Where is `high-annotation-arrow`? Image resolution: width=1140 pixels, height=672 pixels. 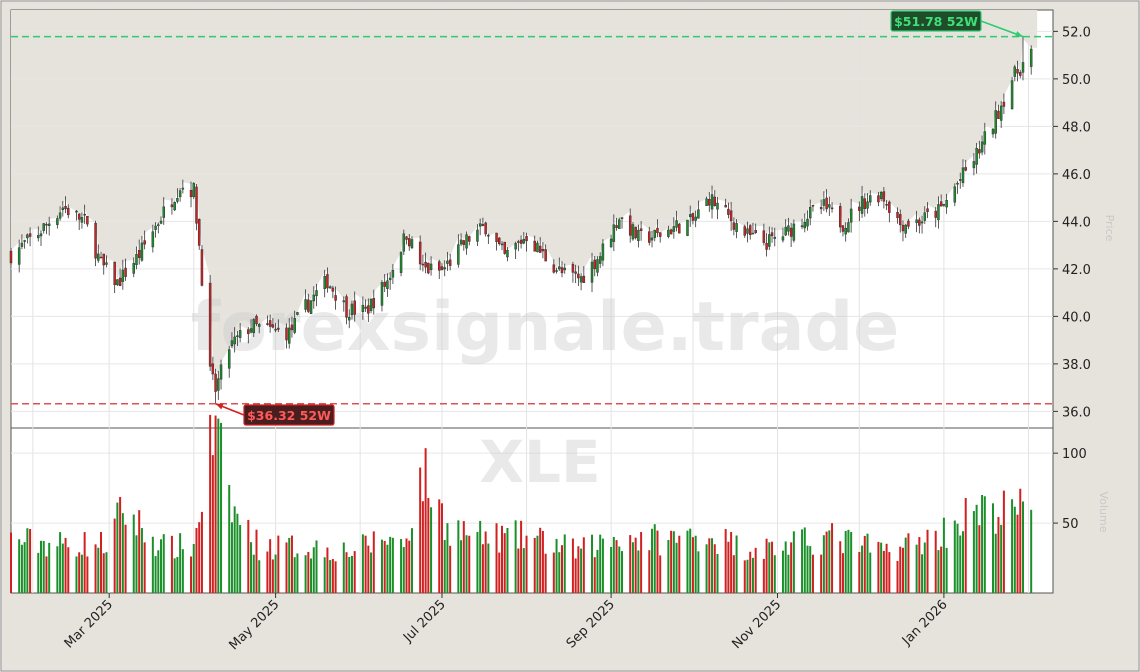
high-annotation-arrow is located at coordinates (1002, 29).